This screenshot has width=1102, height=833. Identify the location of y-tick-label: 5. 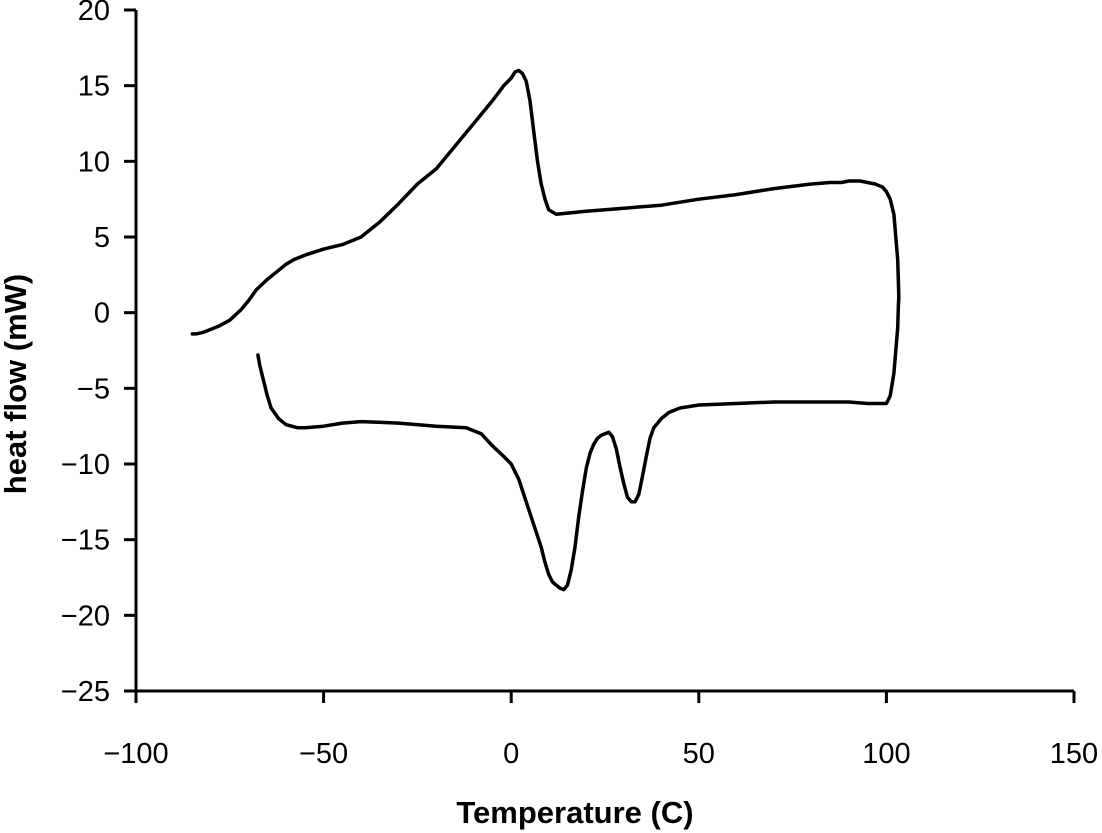
(102, 238).